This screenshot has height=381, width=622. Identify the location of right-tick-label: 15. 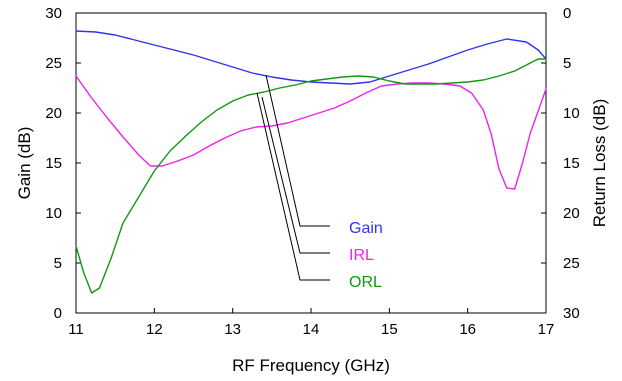
(571, 163).